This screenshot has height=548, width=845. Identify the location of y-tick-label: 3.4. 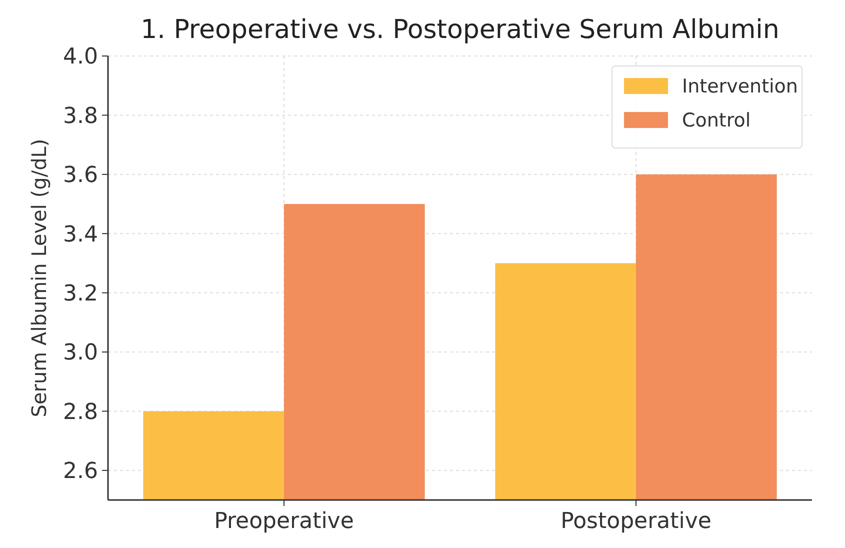
(80, 235).